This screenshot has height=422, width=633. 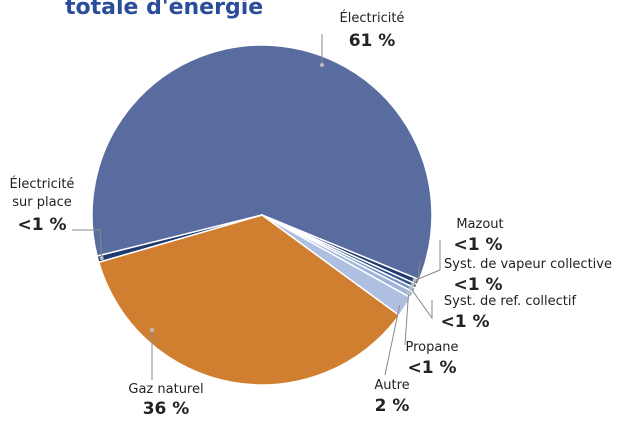 What do you see at coordinates (165, 389) in the screenshot?
I see `slice-label: Gaz naturel` at bounding box center [165, 389].